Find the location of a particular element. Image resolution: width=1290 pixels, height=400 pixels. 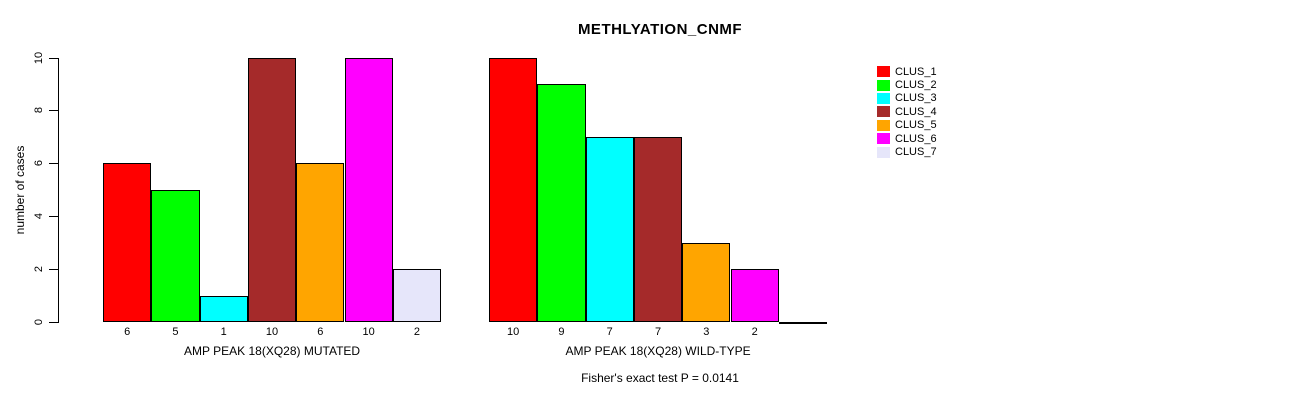

bar-clus_7-group2 is located at coordinates (803, 323).